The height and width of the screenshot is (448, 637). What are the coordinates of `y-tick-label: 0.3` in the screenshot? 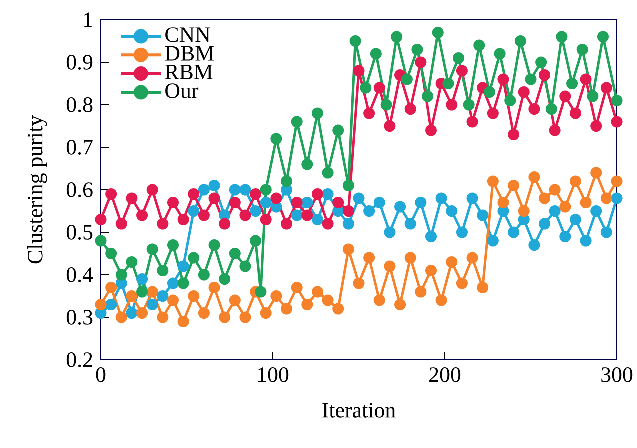 It's located at (79, 317).